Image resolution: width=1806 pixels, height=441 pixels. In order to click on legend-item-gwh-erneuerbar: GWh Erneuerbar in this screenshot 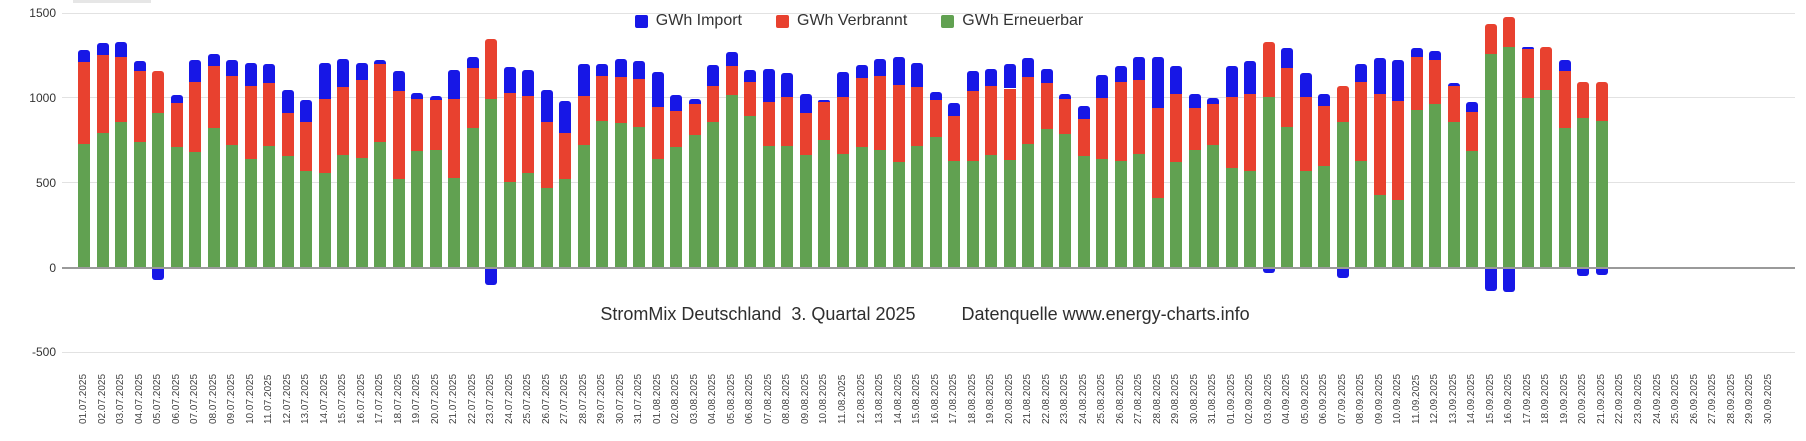, I will do `click(1012, 21)`.